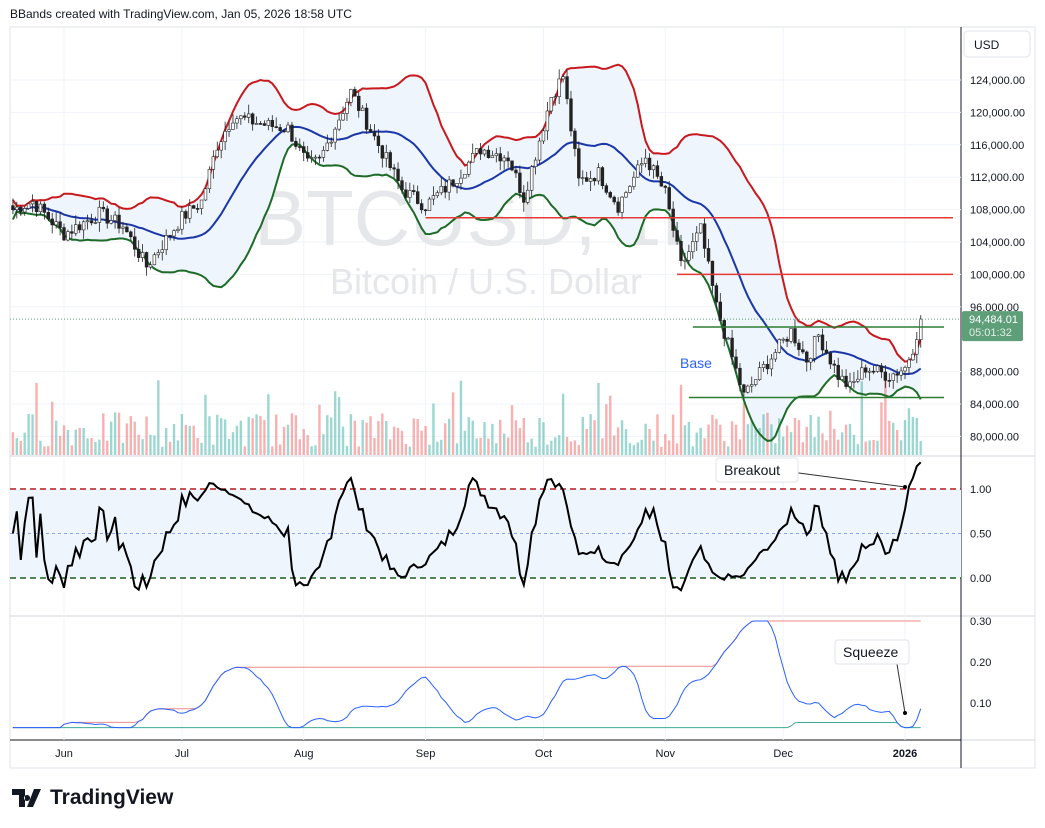 This screenshot has height=828, width=1045. I want to click on annotation-breakout-box, so click(757, 470).